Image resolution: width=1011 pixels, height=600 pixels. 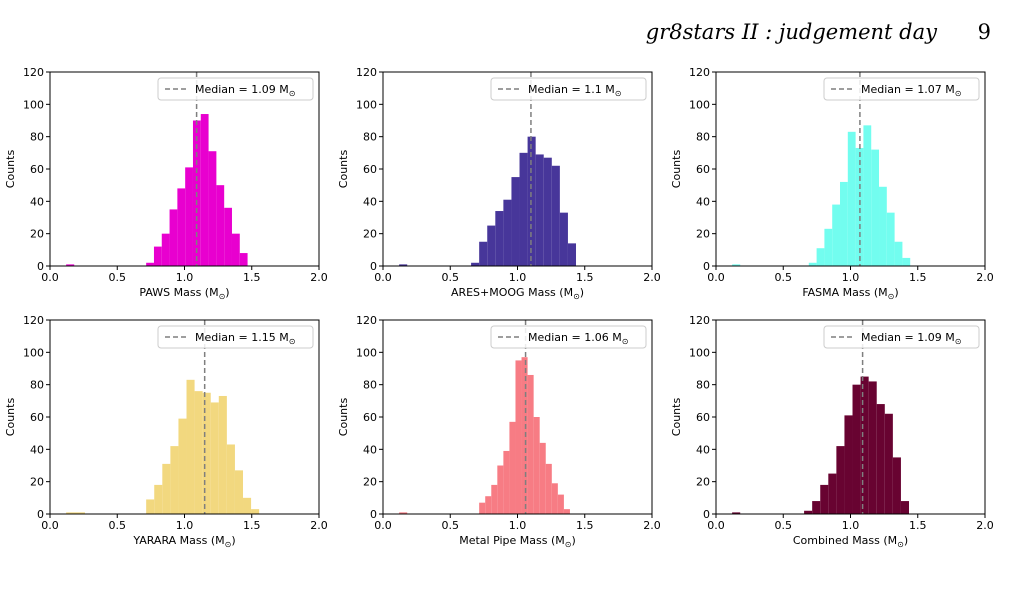 I want to click on y-axis-label: Counts, so click(x=676, y=169).